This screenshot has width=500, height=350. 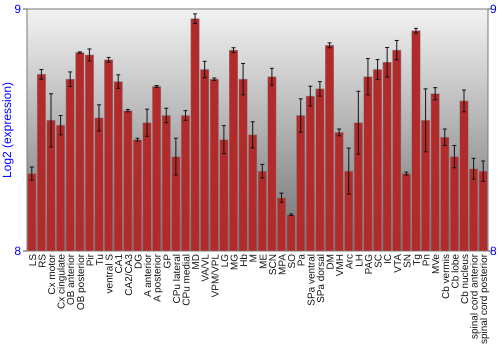 What do you see at coordinates (81, 281) in the screenshot?
I see `x-tick-label: OB posterior` at bounding box center [81, 281].